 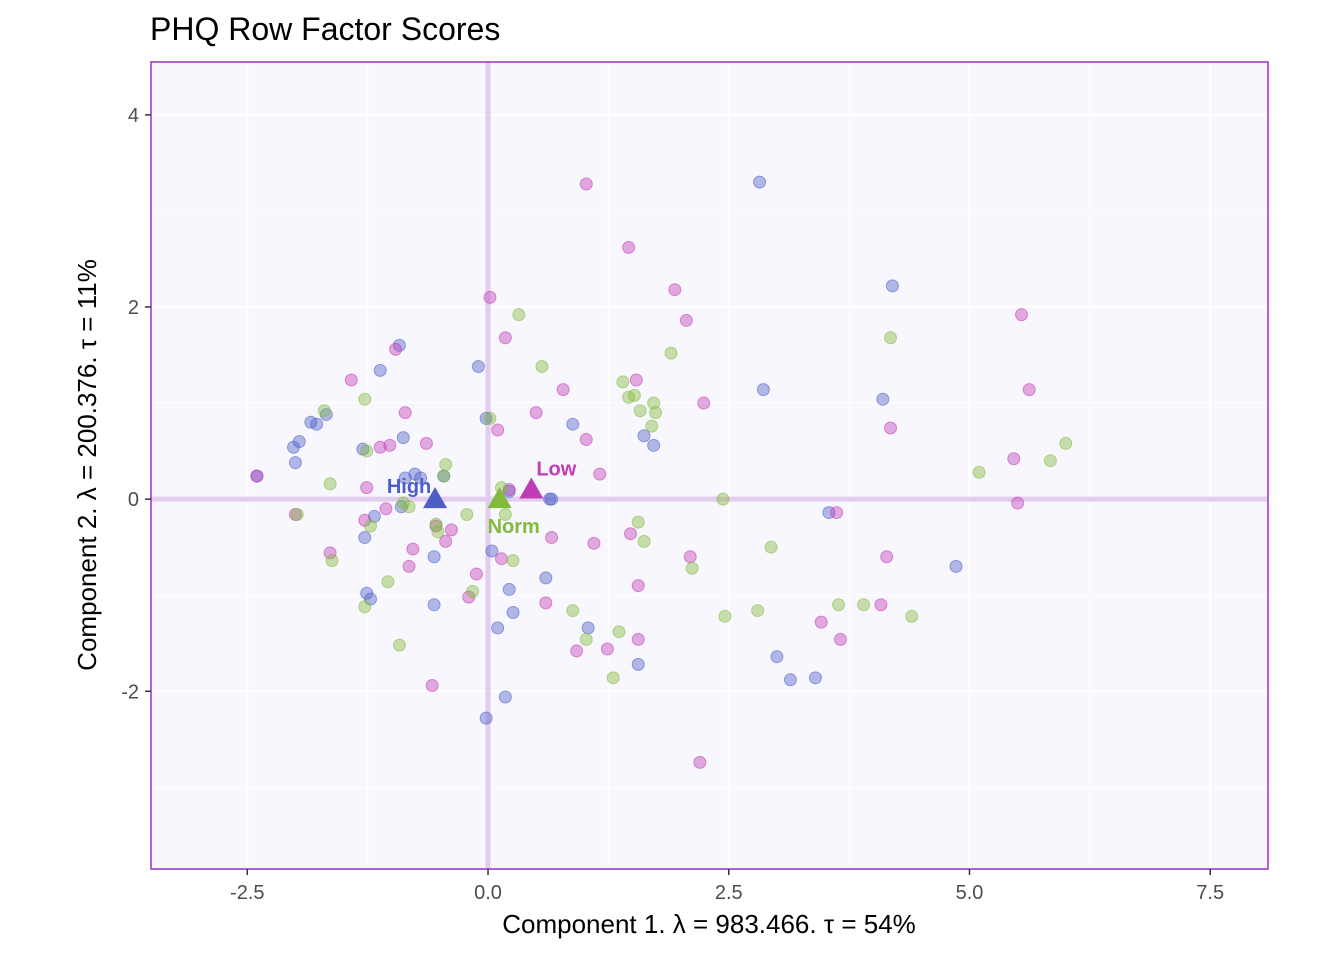 I want to click on group-means: High Norm Low, so click(x=482, y=499).